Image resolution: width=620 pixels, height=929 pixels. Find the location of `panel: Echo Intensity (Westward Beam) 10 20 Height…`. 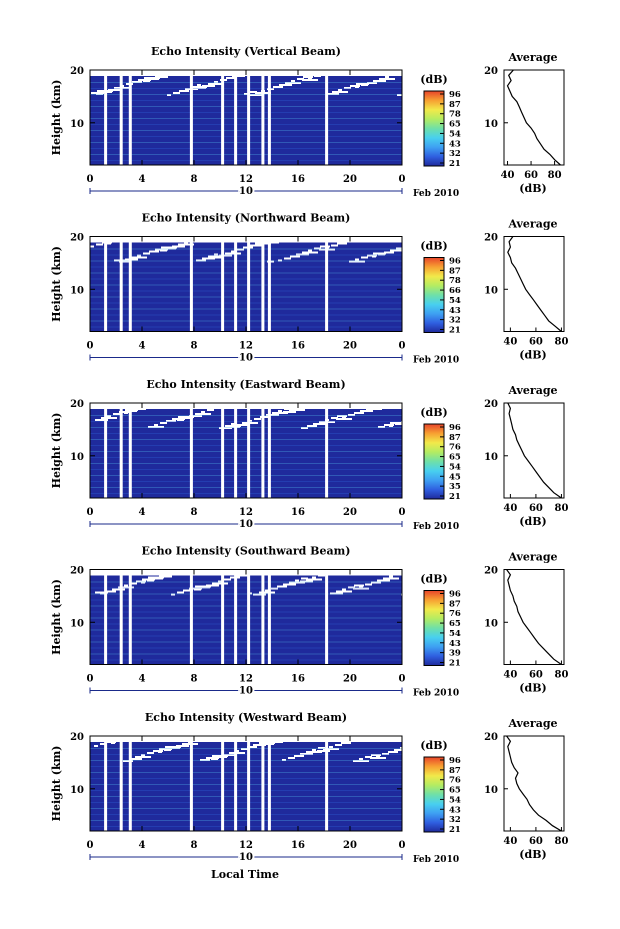

panel: Echo Intensity (Westward Beam) 10 20 Height… is located at coordinates (309, 788).